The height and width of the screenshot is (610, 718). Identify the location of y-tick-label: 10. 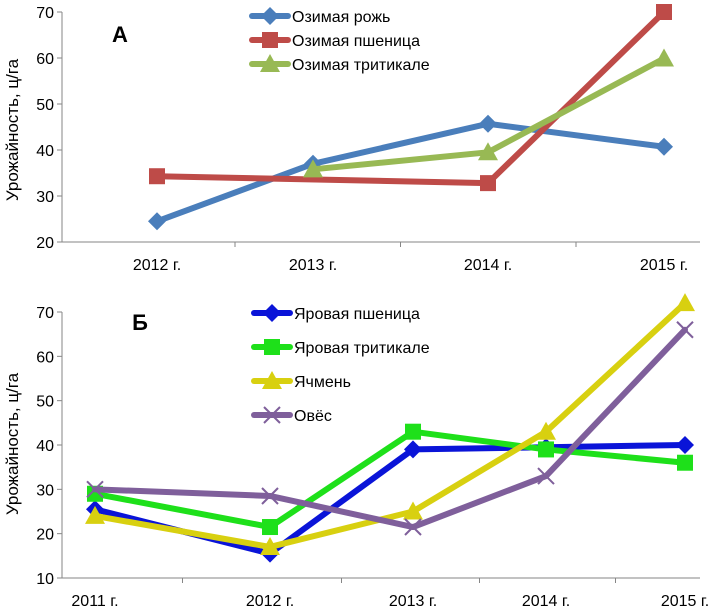
(45, 579).